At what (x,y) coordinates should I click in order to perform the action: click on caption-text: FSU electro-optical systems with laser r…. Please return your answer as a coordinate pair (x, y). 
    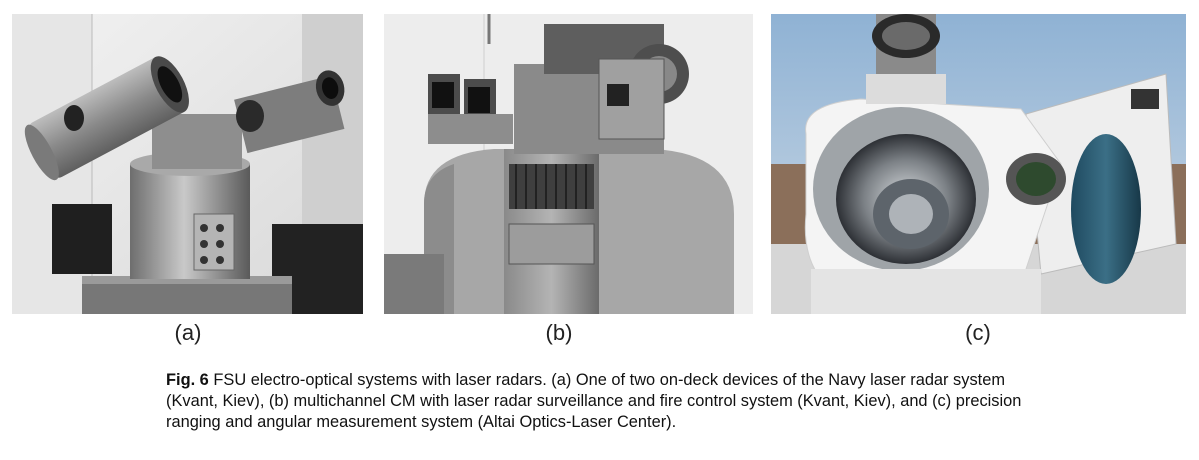
    Looking at the image, I should click on (594, 401).